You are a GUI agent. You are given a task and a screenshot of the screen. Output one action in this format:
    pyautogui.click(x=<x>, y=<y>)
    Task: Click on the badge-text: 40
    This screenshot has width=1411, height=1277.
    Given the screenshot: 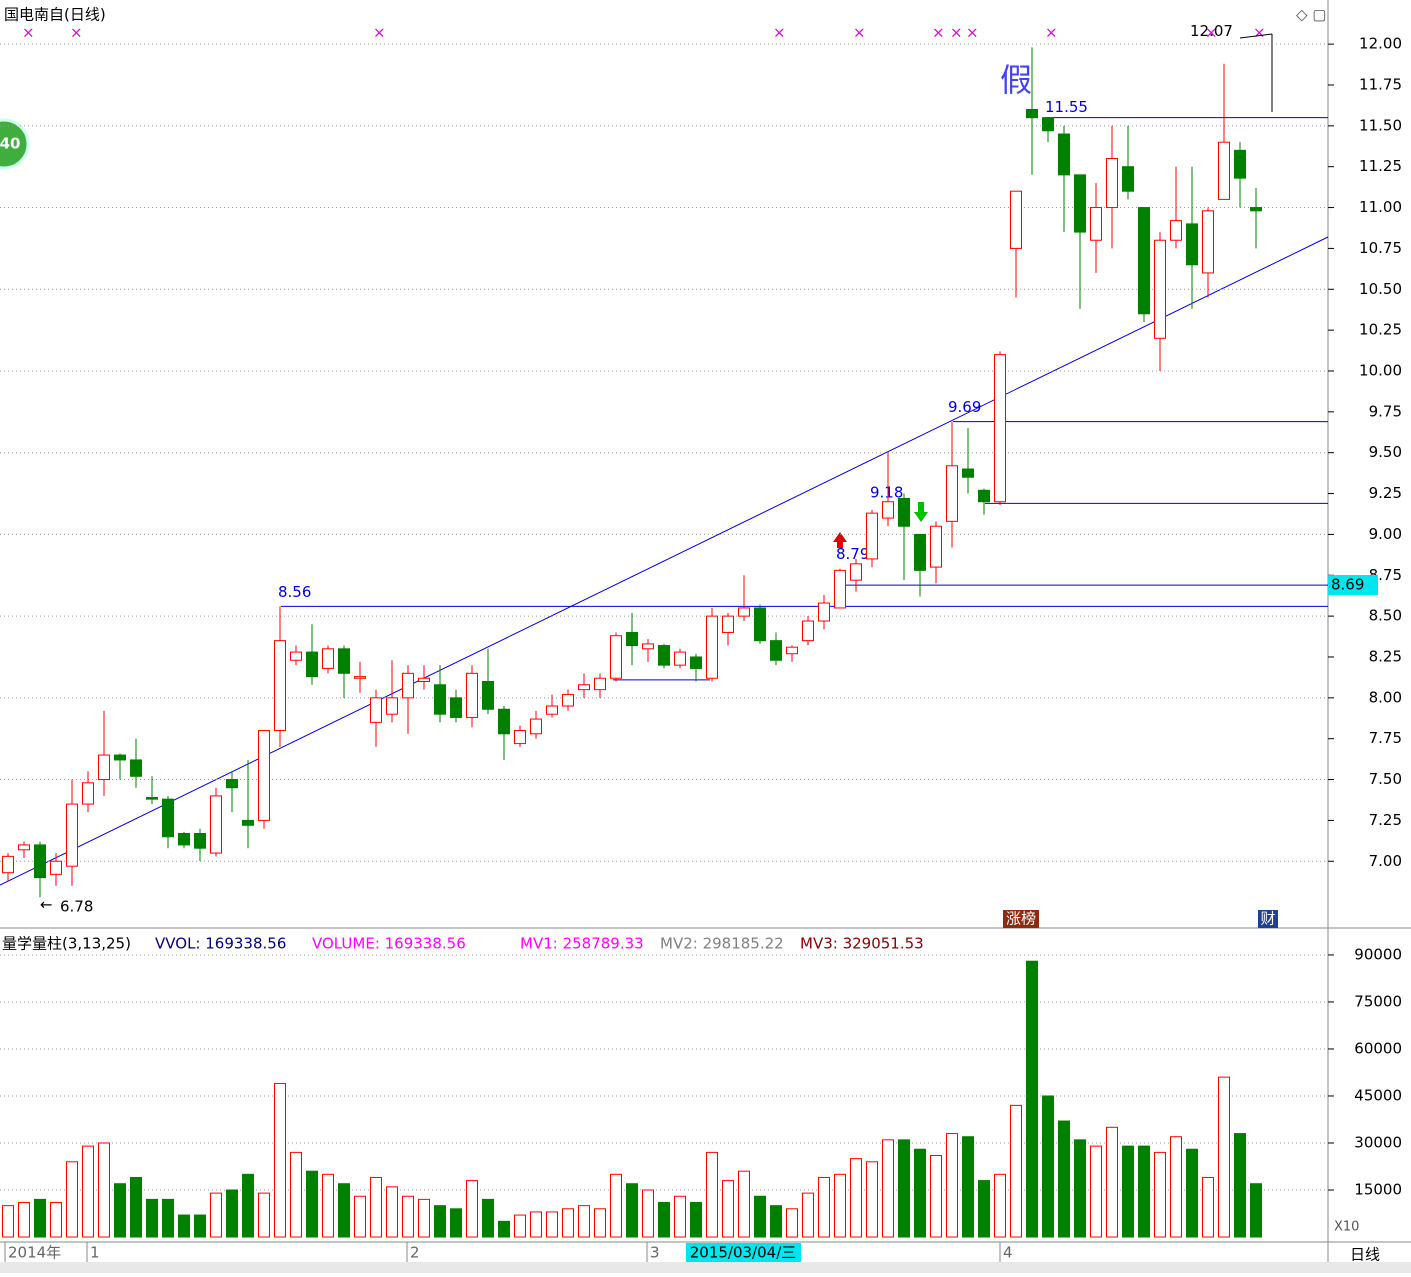 What is the action you would take?
    pyautogui.click(x=10, y=144)
    